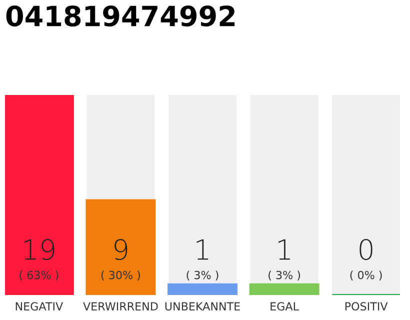  Describe the element at coordinates (120, 15) in the screenshot. I see `chart-title: 041819474992` at that location.